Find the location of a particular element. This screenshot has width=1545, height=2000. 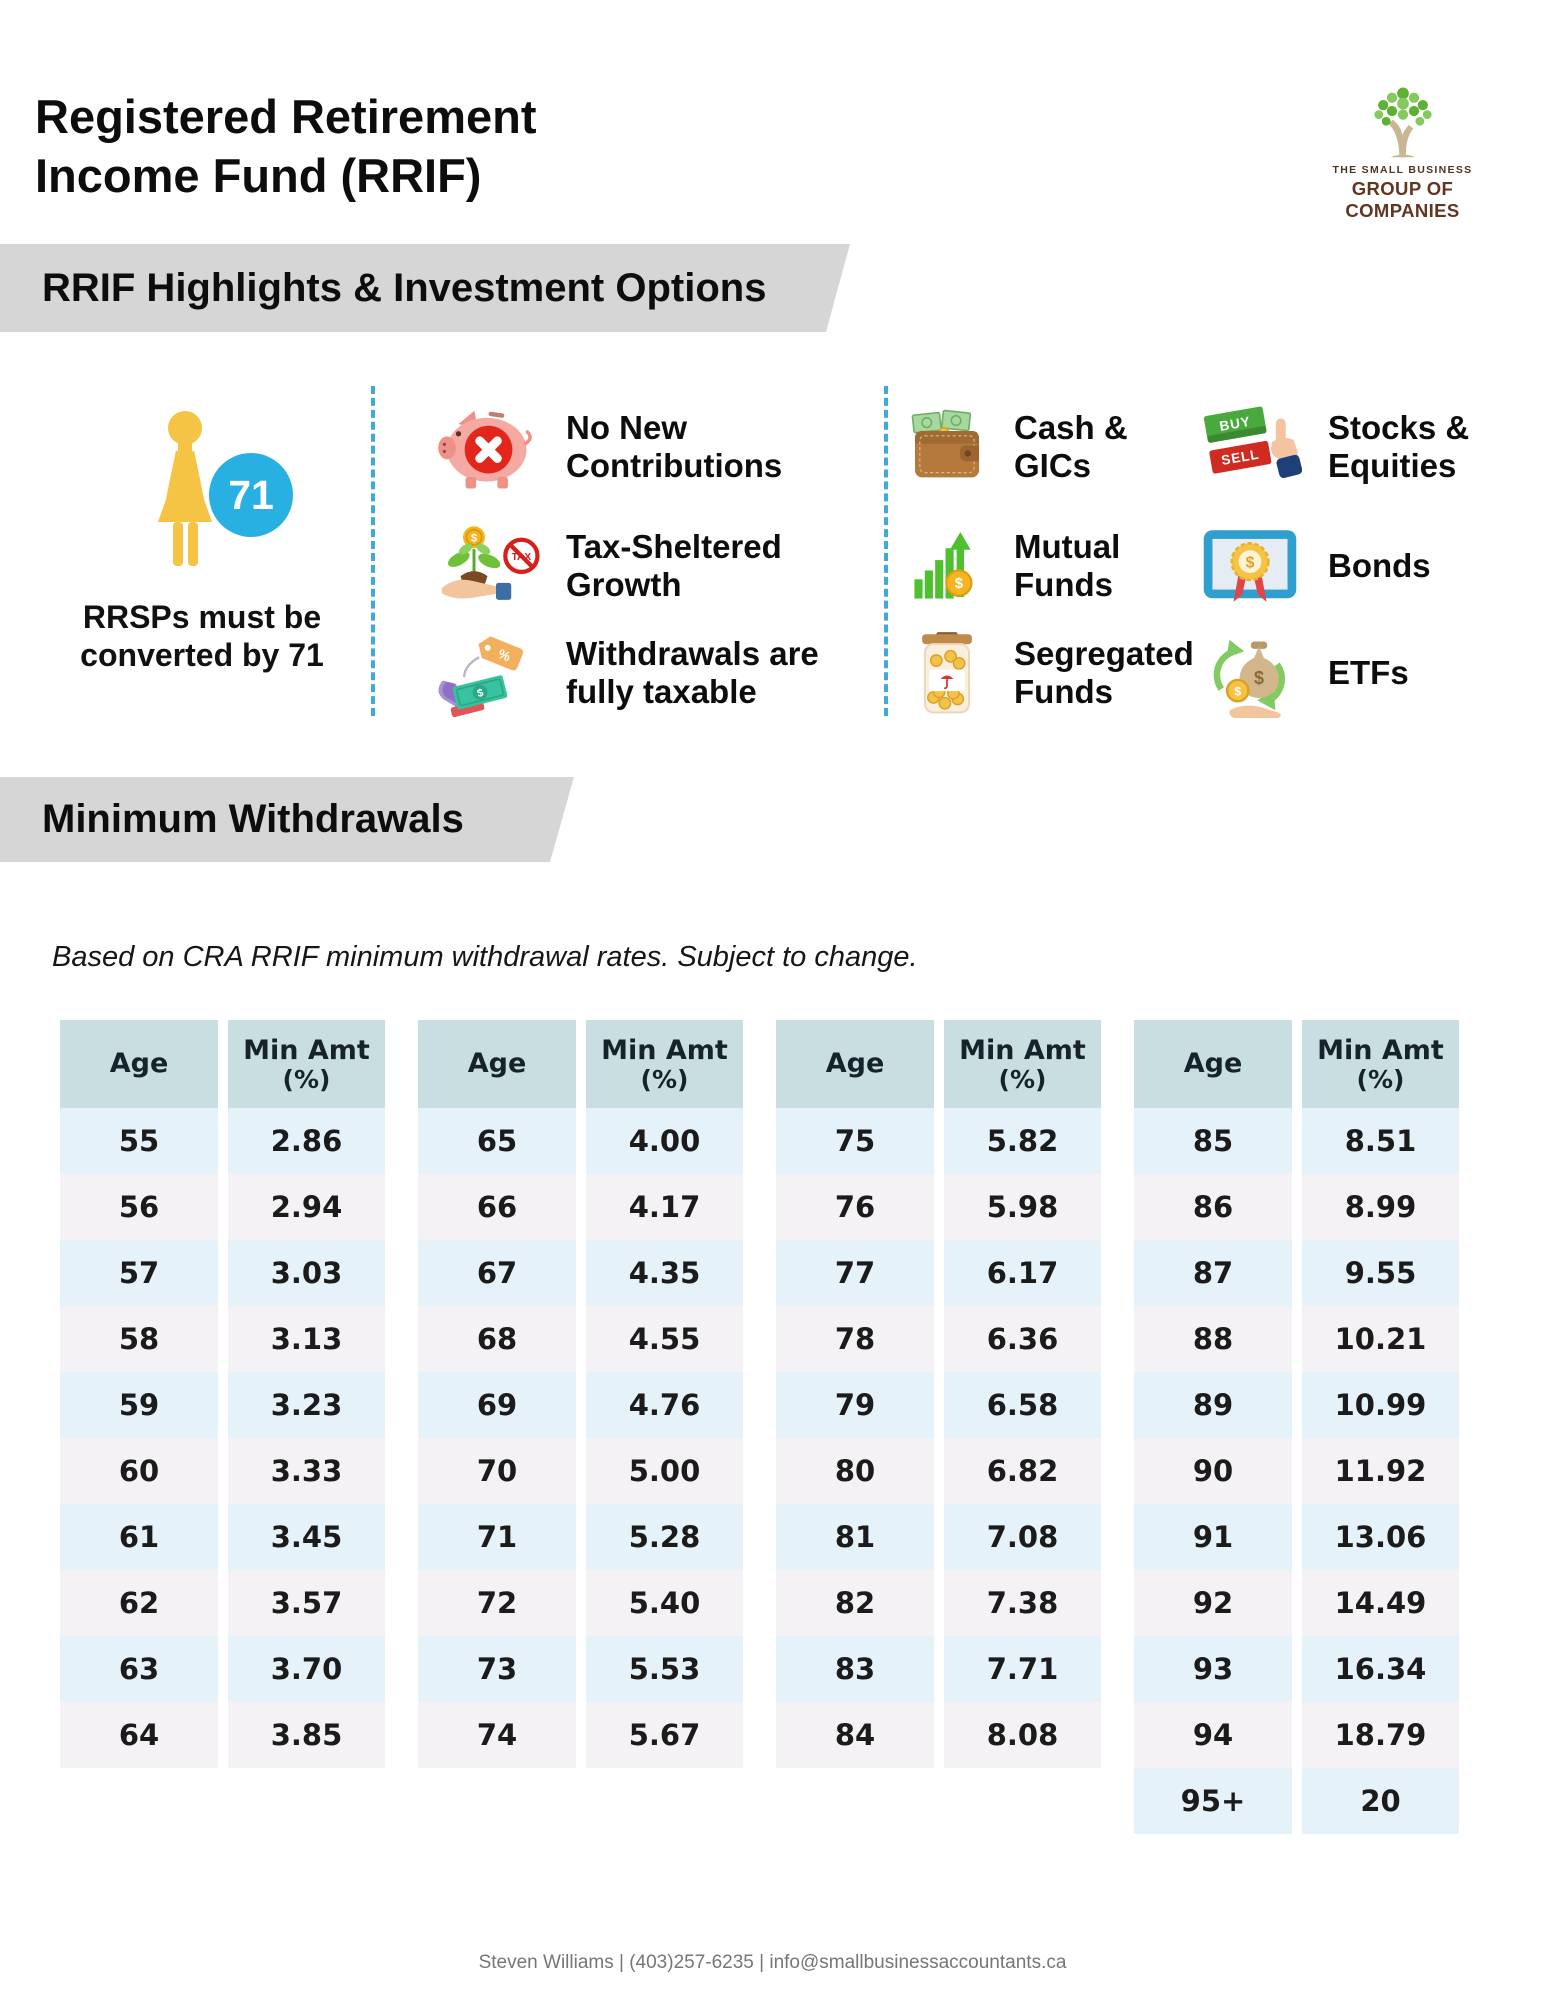

age-cell: 68 is located at coordinates (497, 1339).